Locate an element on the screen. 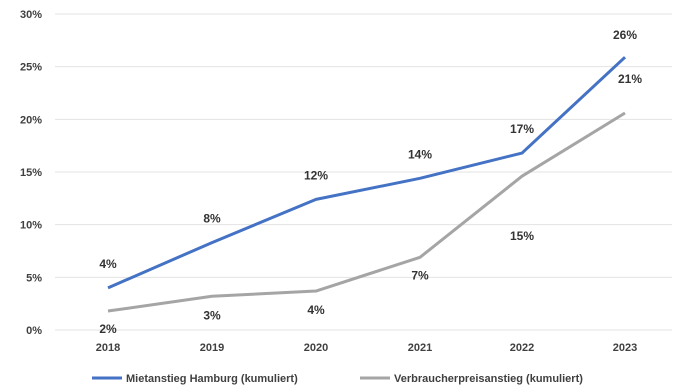 The image size is (678, 389). data-label: 7% is located at coordinates (420, 275).